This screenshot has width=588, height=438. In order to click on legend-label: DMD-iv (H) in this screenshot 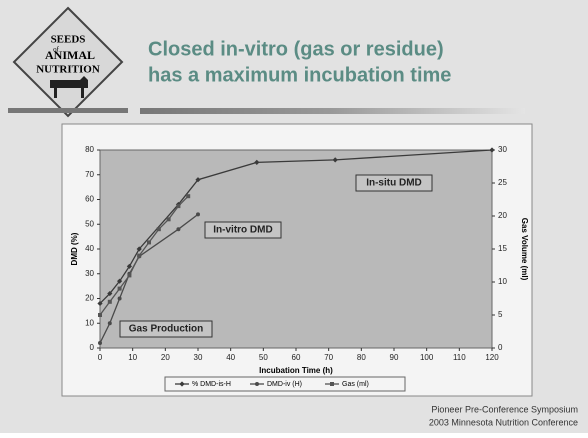, I will do `click(284, 384)`.